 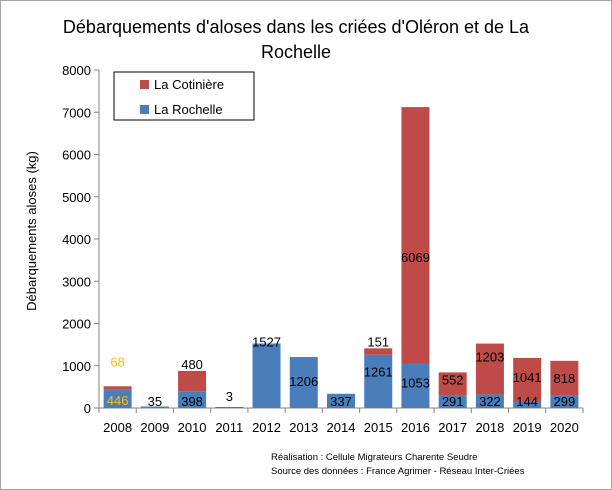 I want to click on x-tick-label: 2010, so click(x=192, y=427).